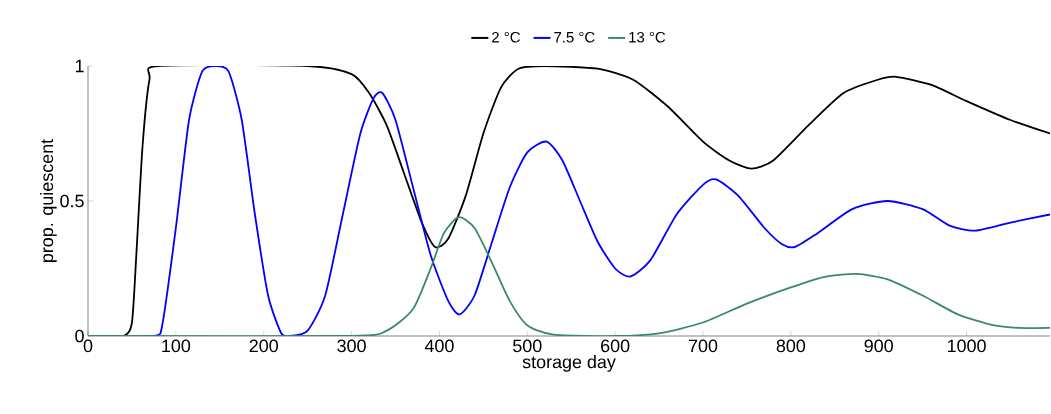 This screenshot has width=1051, height=414. What do you see at coordinates (506, 37) in the screenshot?
I see `legend-label: 2 °C` at bounding box center [506, 37].